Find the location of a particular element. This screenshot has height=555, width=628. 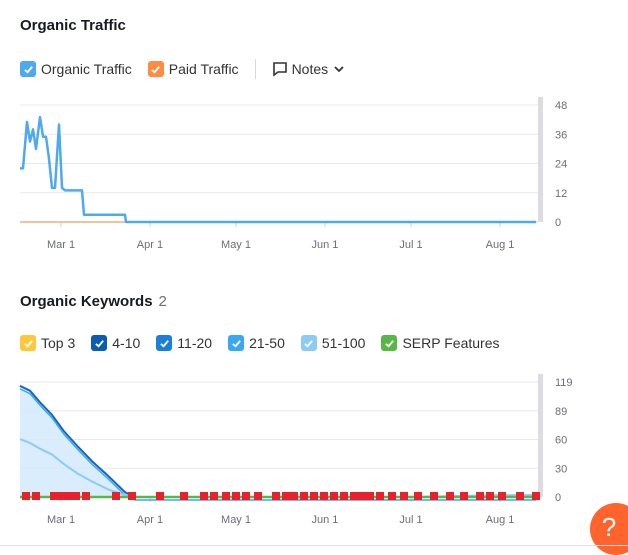

y-tick-label: 30 is located at coordinates (561, 469).